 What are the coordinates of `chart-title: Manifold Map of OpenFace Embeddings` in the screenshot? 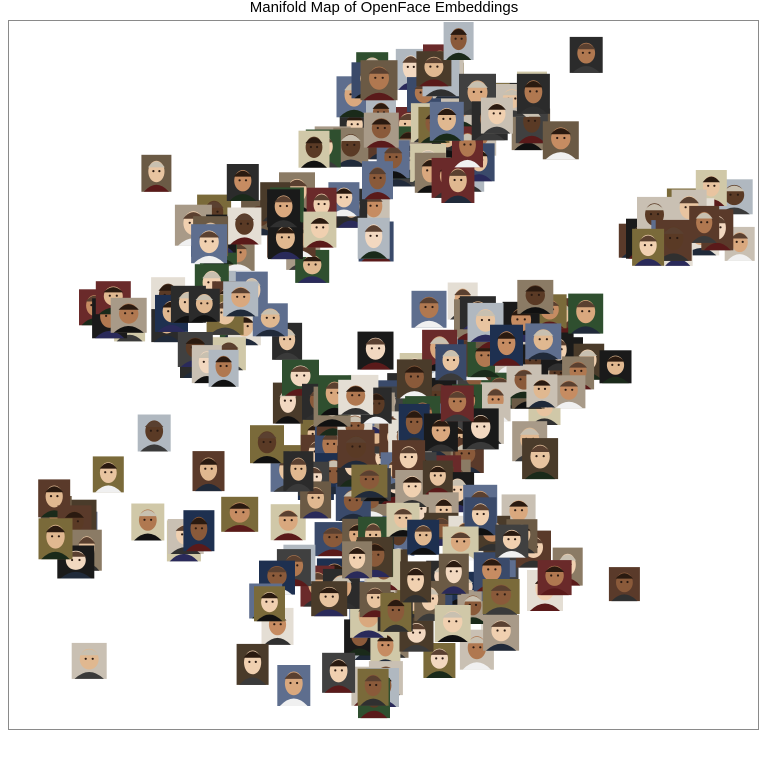 It's located at (384, 8).